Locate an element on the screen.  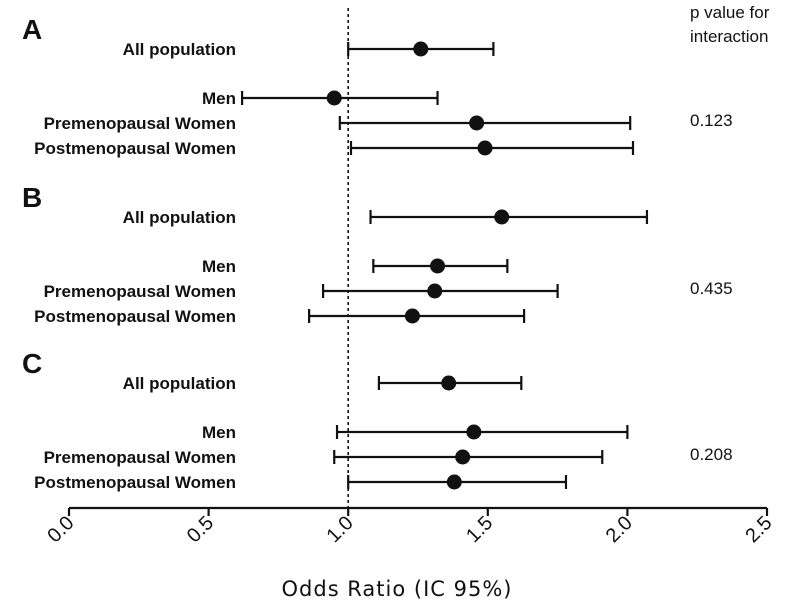
x-tick-label: 1.0 is located at coordinates (340, 529).